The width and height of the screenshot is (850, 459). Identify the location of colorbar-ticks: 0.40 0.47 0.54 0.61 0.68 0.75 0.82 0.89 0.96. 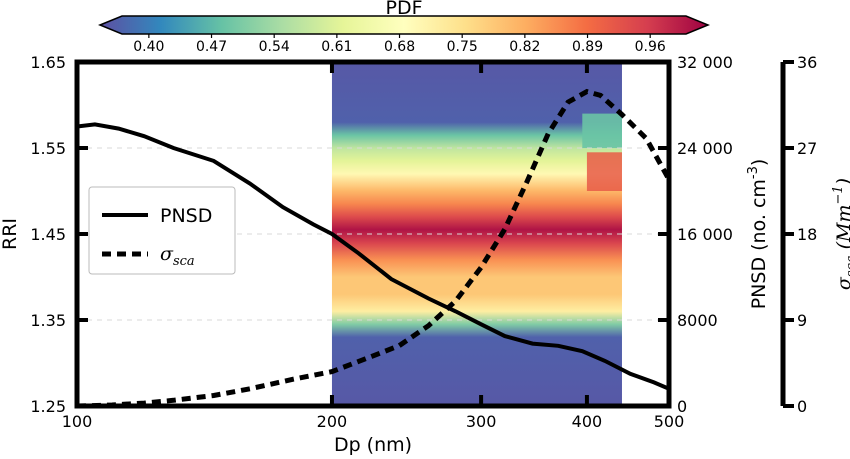
(399, 44).